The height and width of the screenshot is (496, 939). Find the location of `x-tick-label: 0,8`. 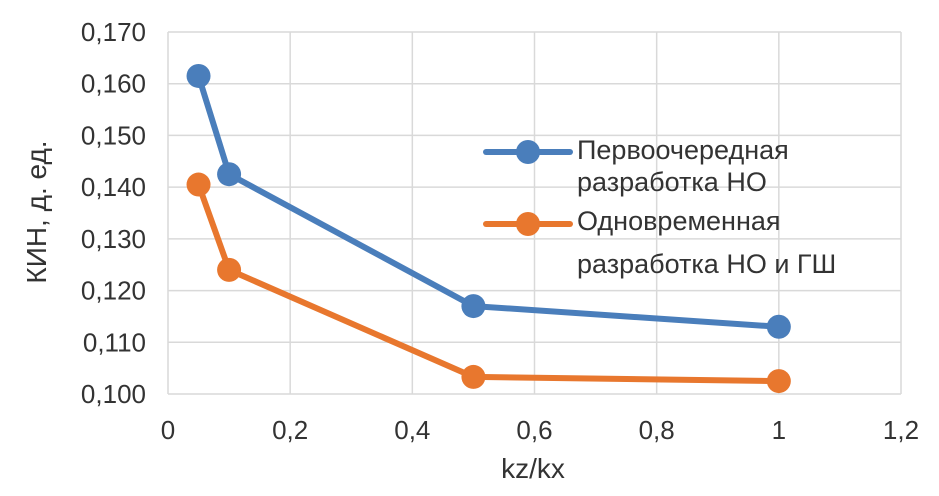

x-tick-label: 0,8 is located at coordinates (657, 430).